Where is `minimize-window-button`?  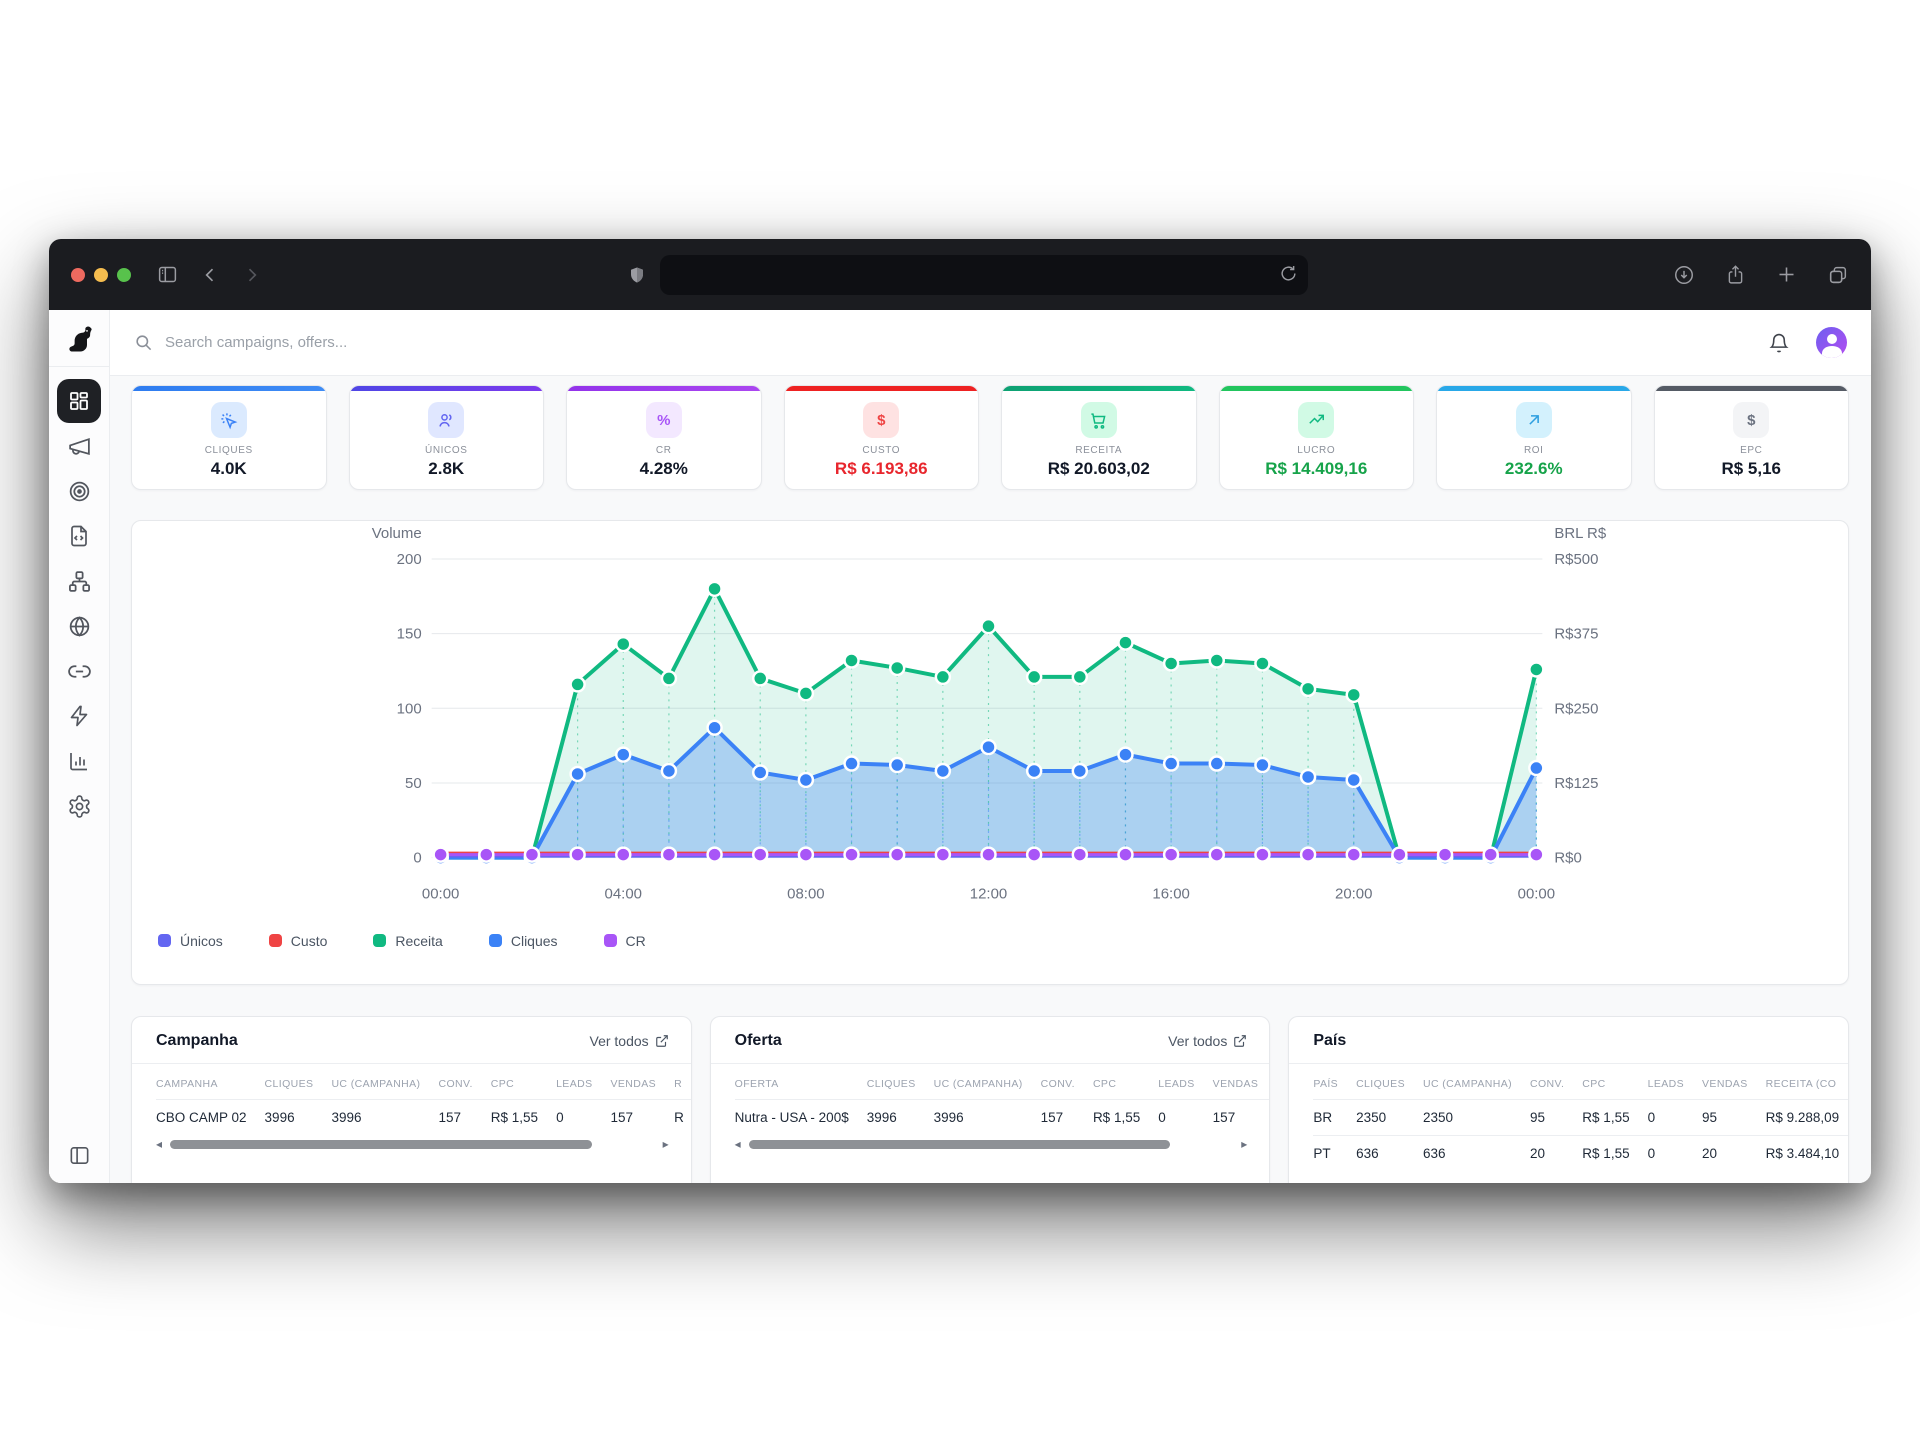 minimize-window-button is located at coordinates (101, 274).